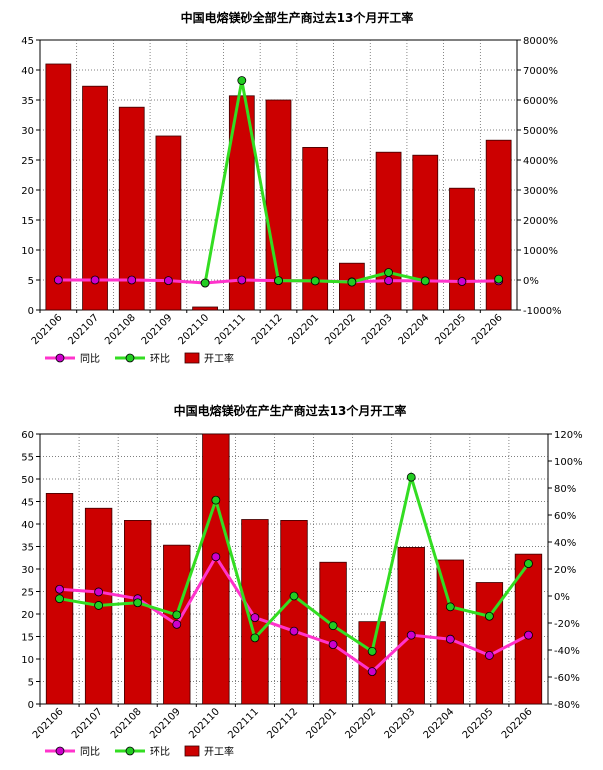 Image resolution: width=603 pixels, height=770 pixels. Describe the element at coordinates (568, 462) in the screenshot. I see `y2-tick-label: 100%` at that location.